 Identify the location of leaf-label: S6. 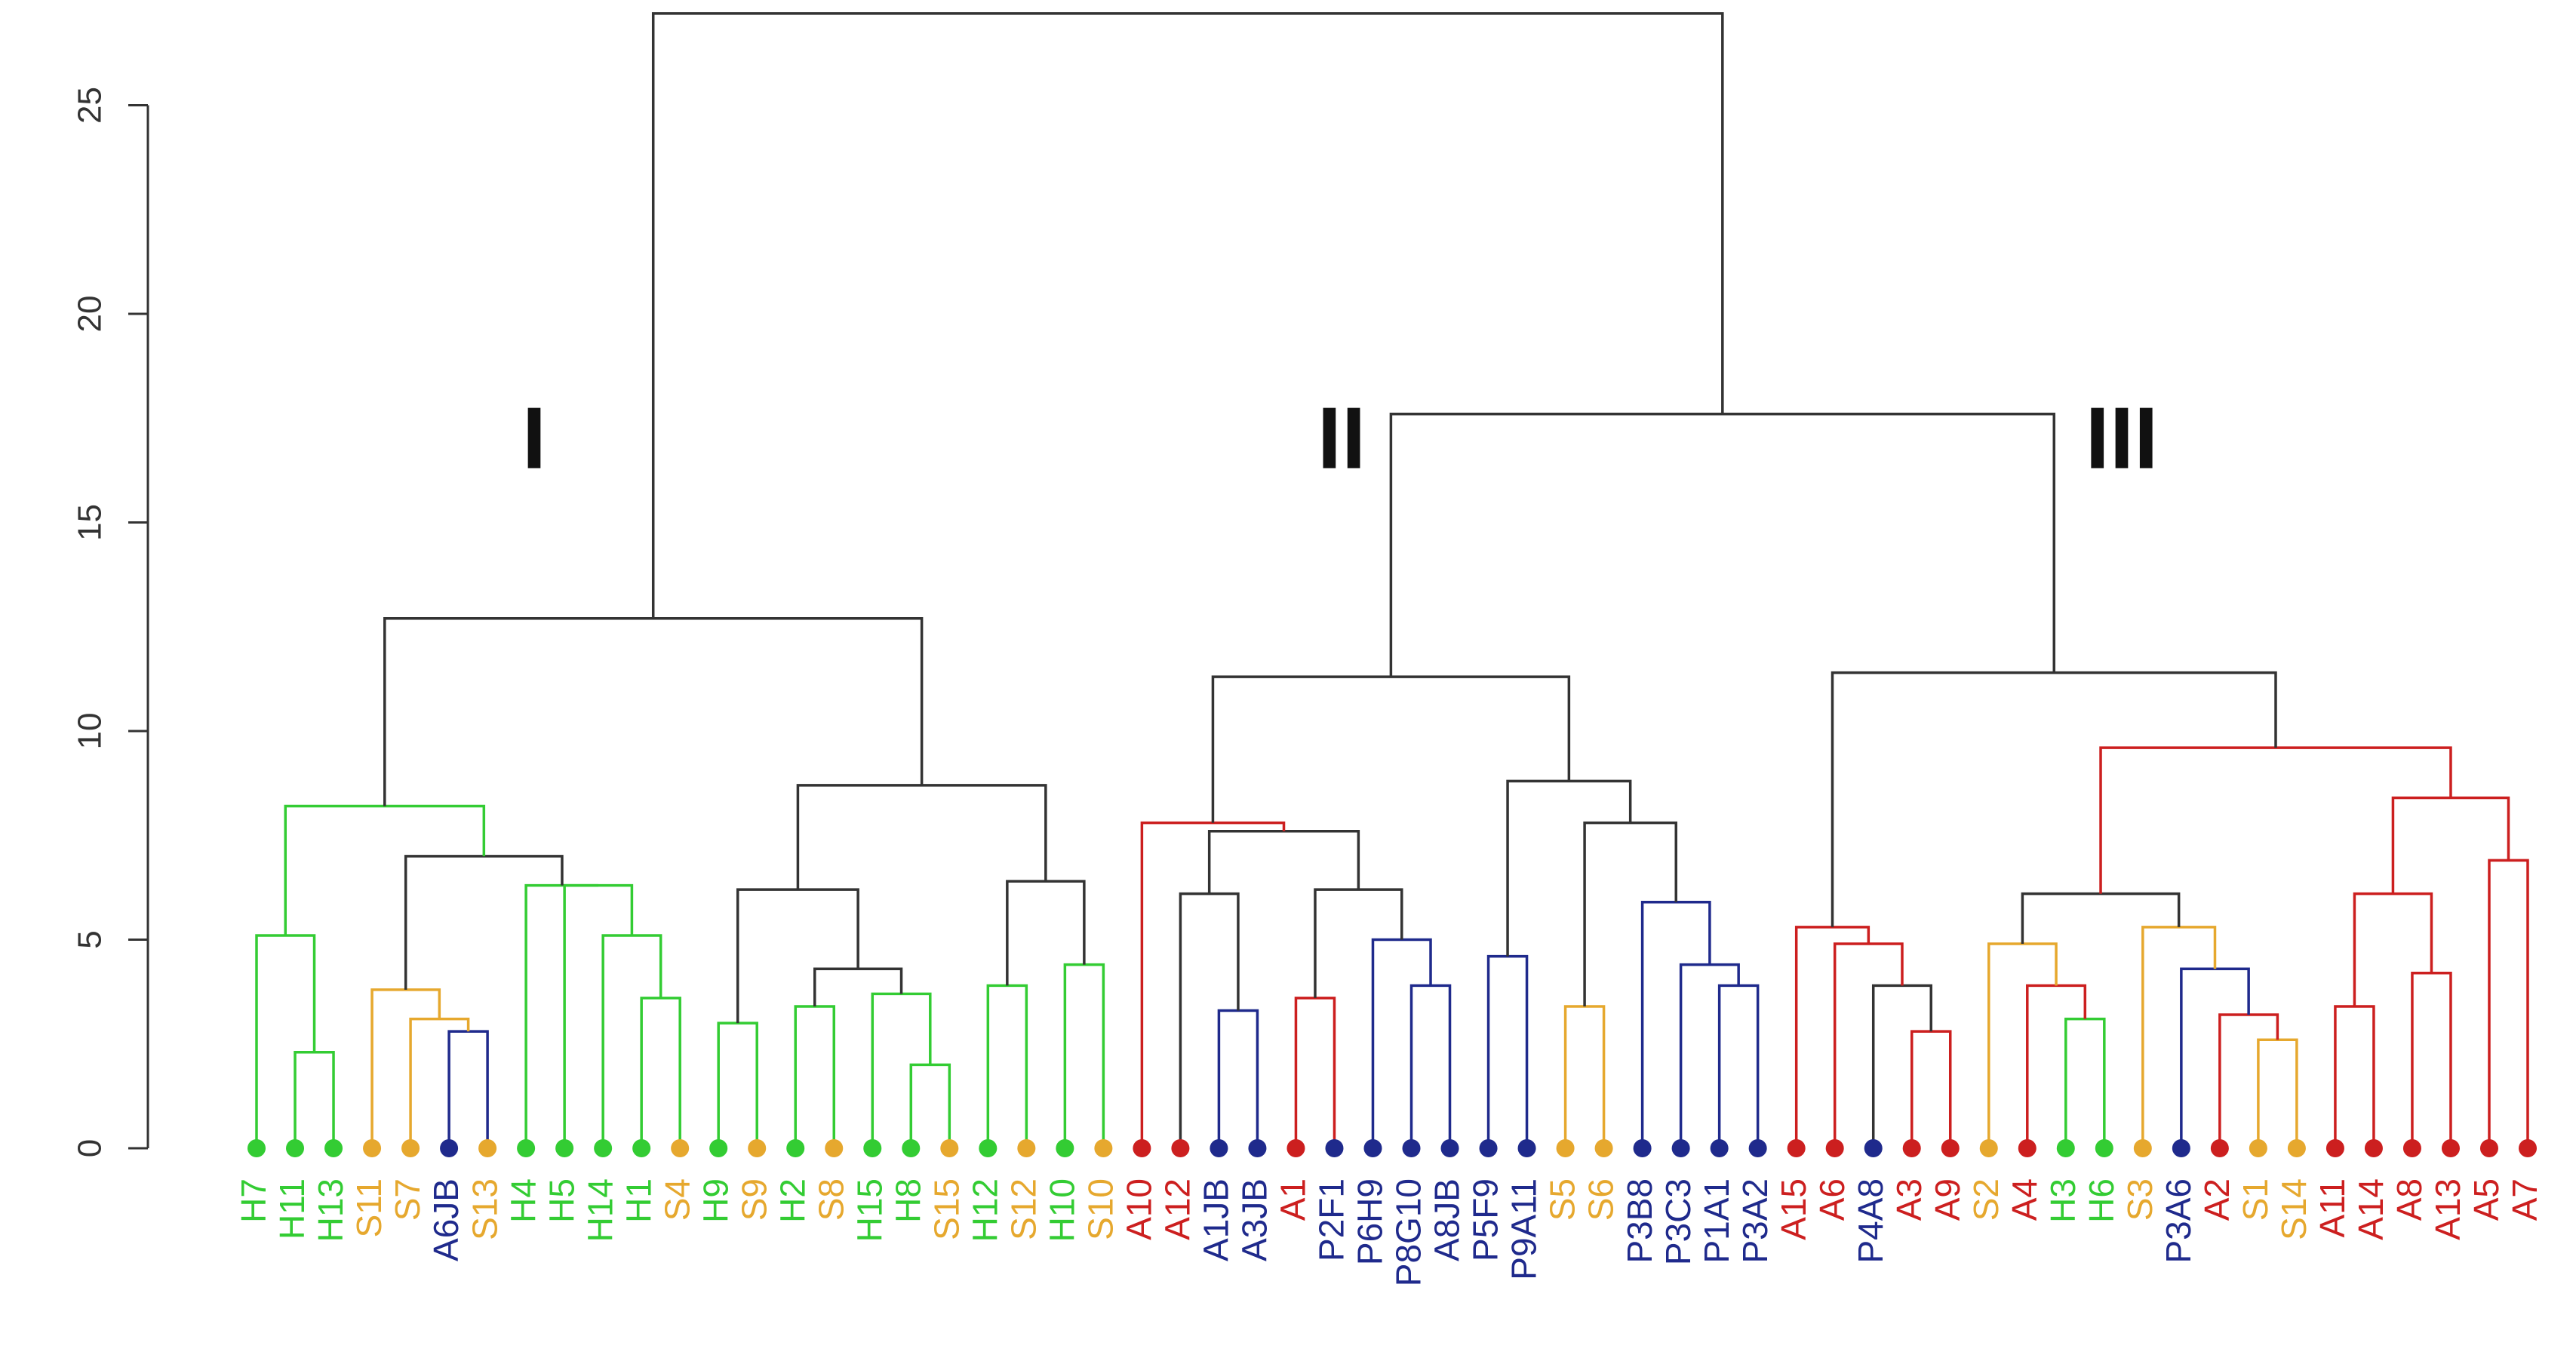
(1601, 1199).